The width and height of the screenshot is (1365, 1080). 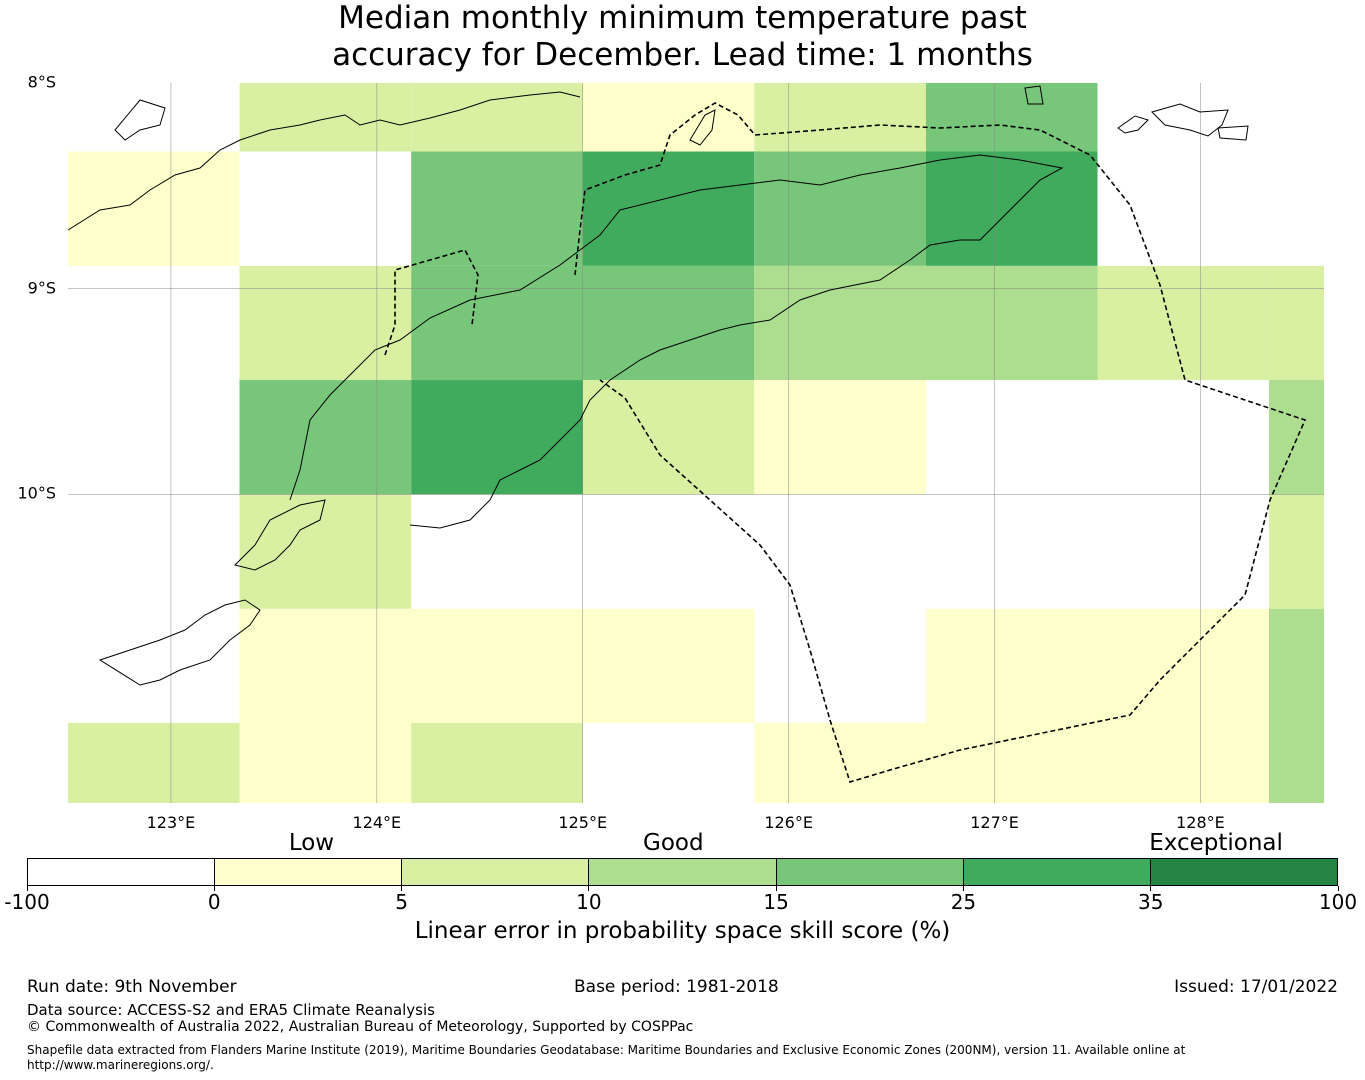 What do you see at coordinates (1256, 987) in the screenshot?
I see `issued-date: Issued: 17/01/2022` at bounding box center [1256, 987].